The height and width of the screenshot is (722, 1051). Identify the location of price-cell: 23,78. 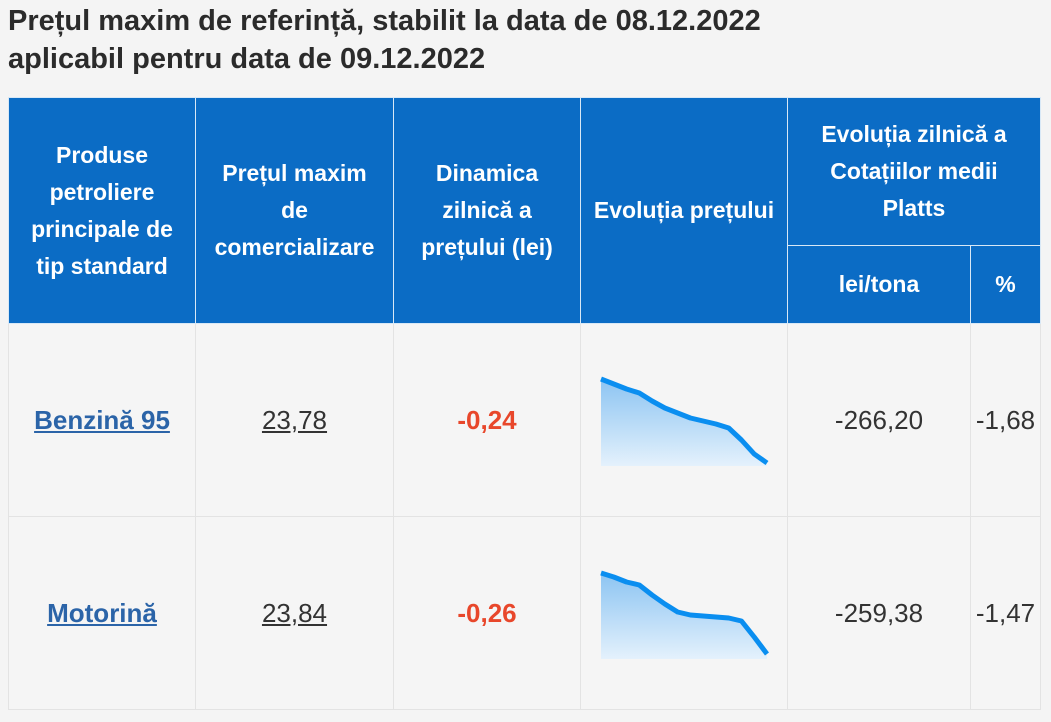
(294, 420).